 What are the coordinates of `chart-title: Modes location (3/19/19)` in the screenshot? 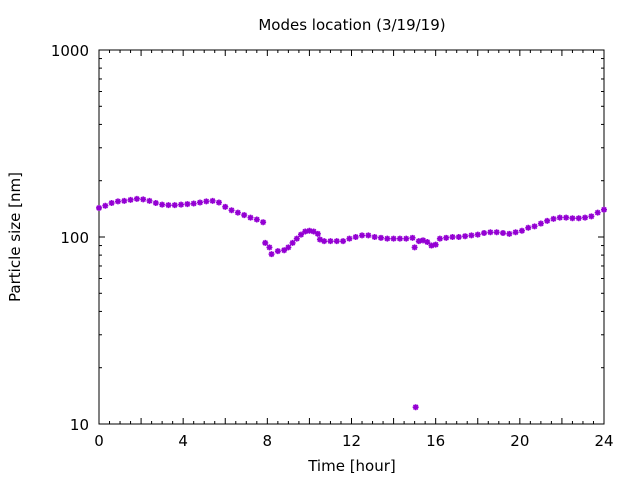 It's located at (351, 25).